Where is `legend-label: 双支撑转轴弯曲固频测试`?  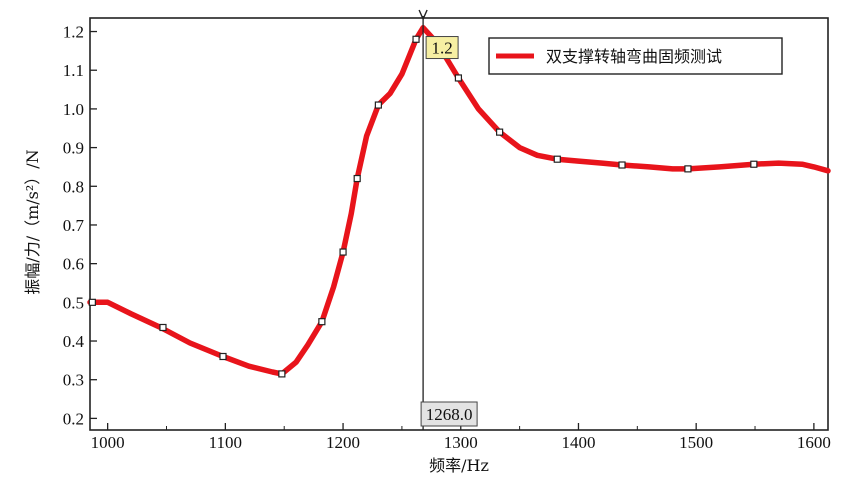 legend-label: 双支撑转轴弯曲固频测试 is located at coordinates (634, 56).